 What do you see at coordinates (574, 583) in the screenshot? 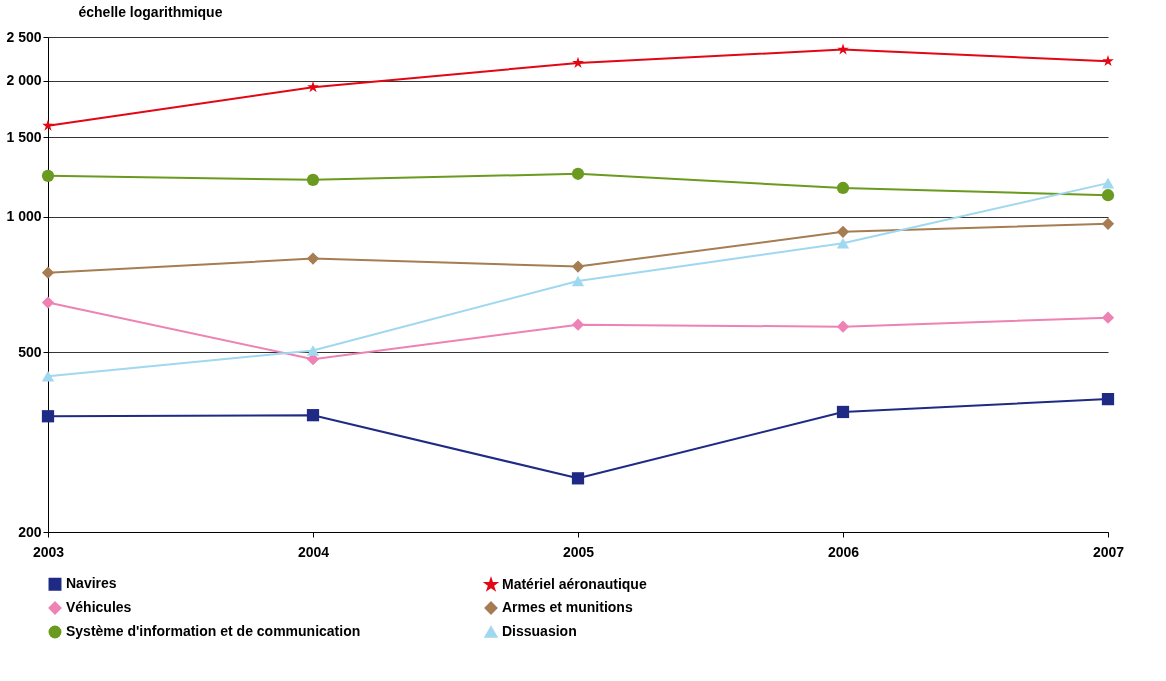
I see `legend-label: Matériel aéronautique` at bounding box center [574, 583].